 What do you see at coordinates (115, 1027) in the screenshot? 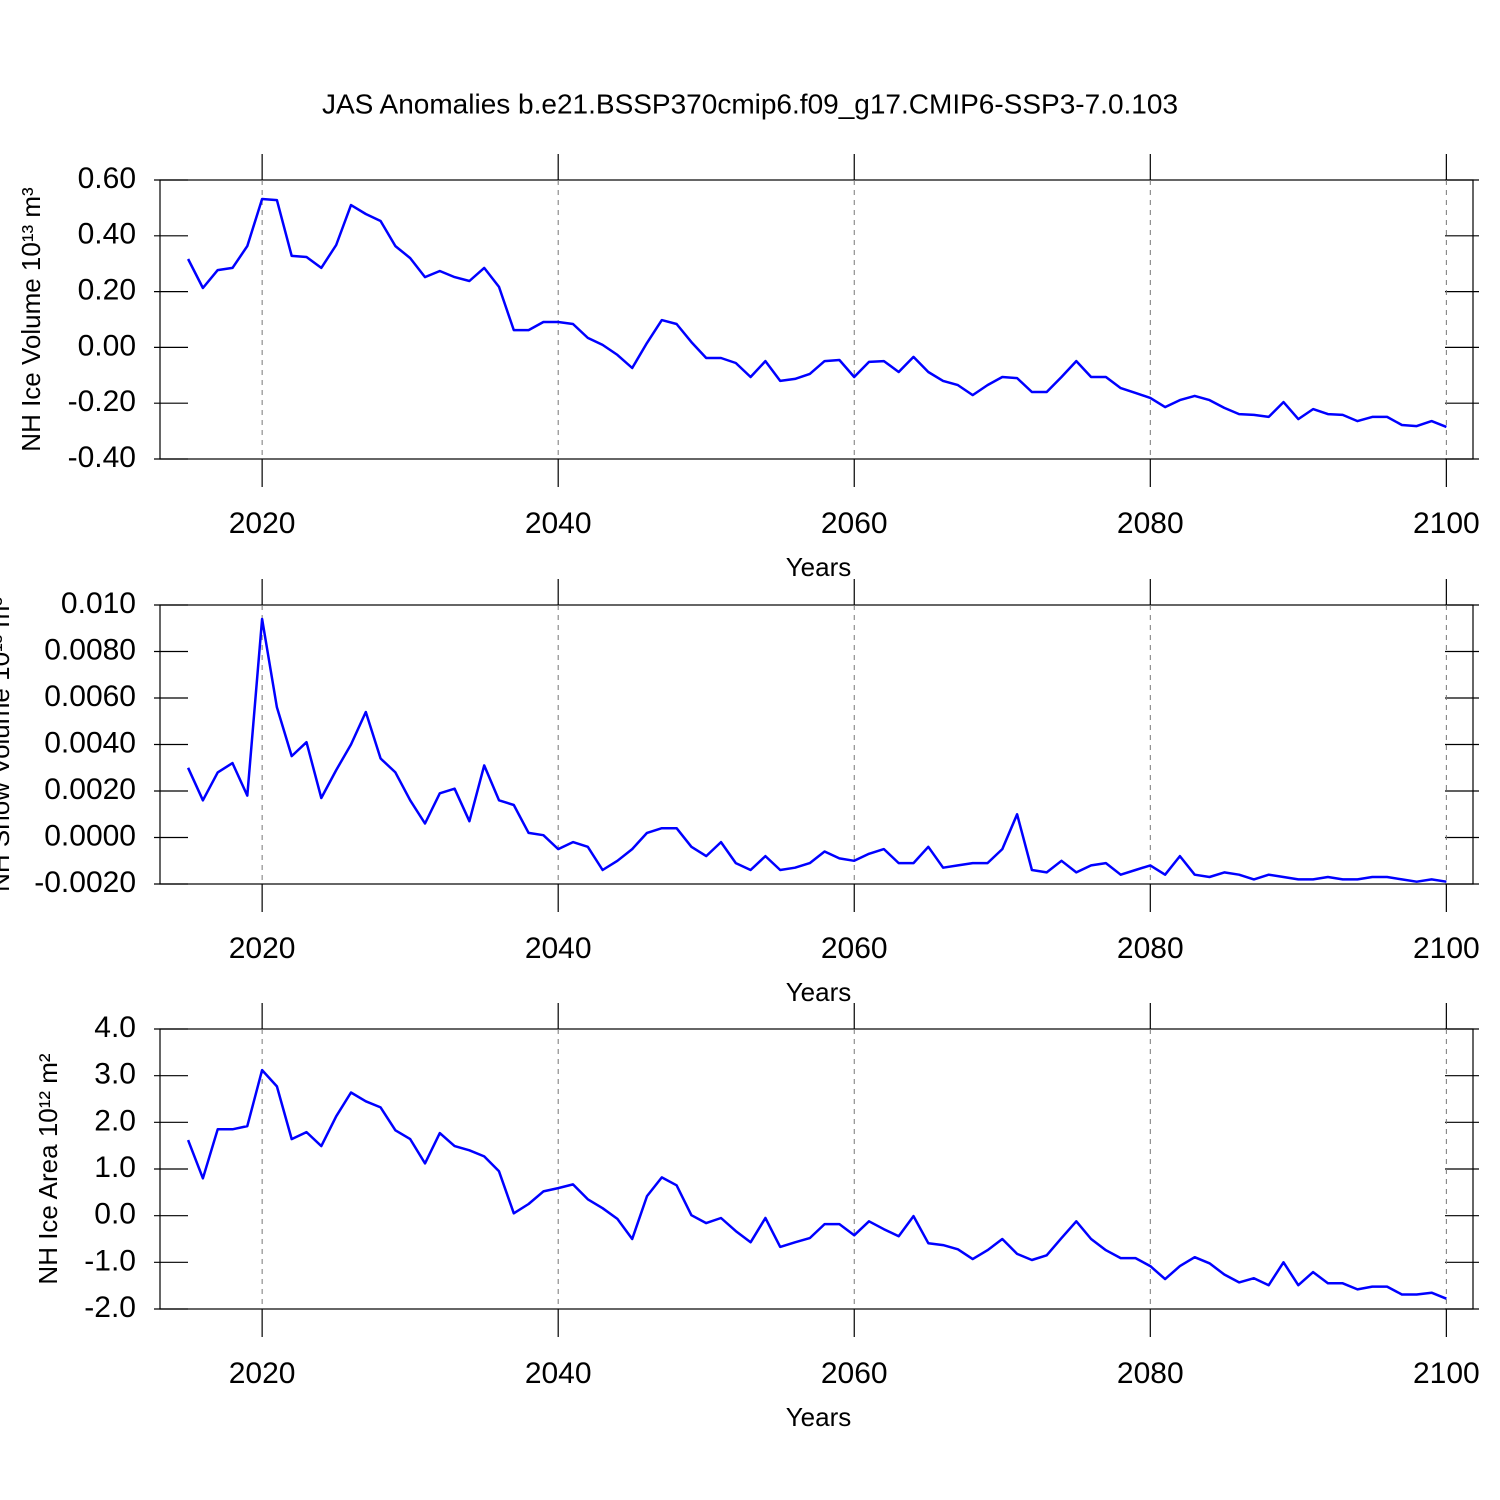
I see `y-tick-label: 4.0` at bounding box center [115, 1027].